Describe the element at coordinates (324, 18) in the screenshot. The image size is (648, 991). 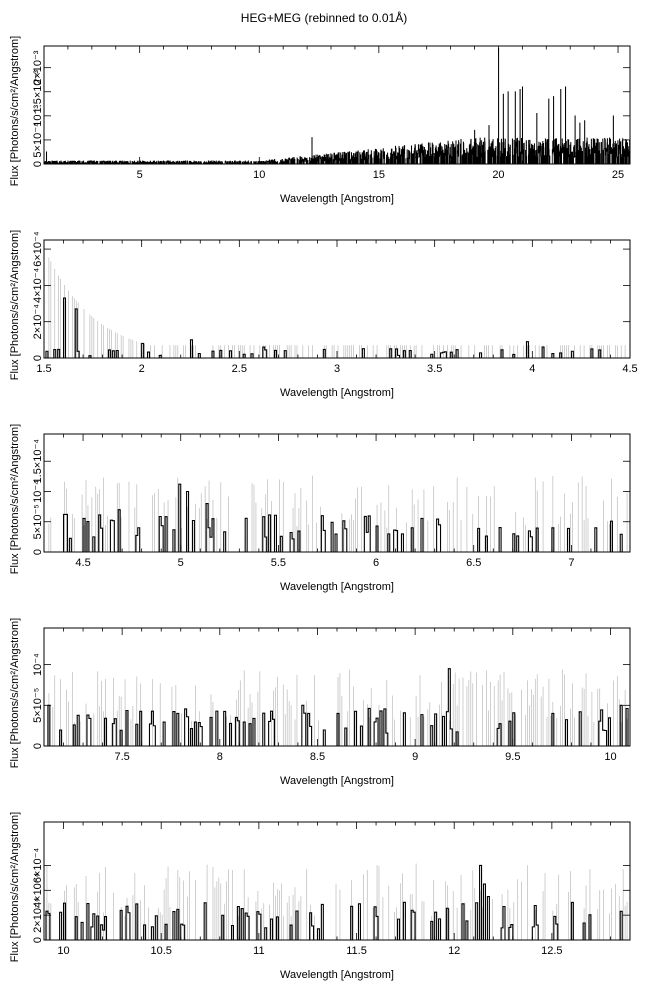
I see `figure-title: HEG+MEG (rebinned to 0.01Å)` at that location.